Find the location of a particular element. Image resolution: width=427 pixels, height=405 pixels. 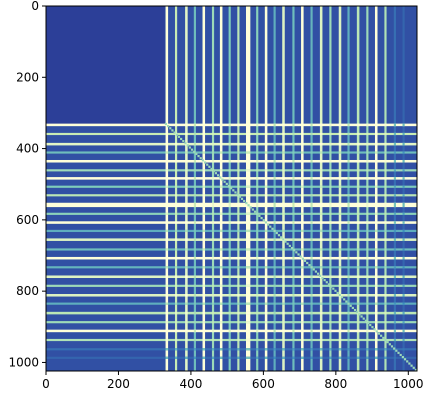

y-tick-label: 0 is located at coordinates (35, 6).